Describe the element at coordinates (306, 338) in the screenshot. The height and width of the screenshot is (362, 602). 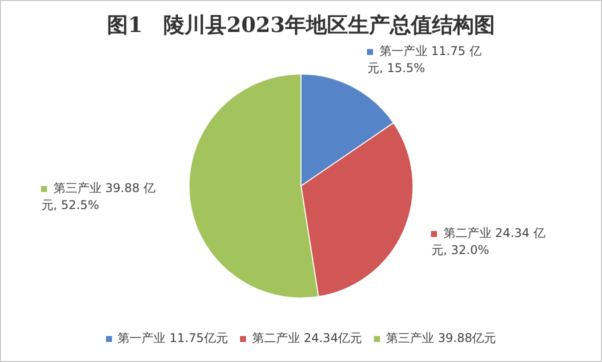
I see `legend-label: 第二产业 24.34亿元` at that location.